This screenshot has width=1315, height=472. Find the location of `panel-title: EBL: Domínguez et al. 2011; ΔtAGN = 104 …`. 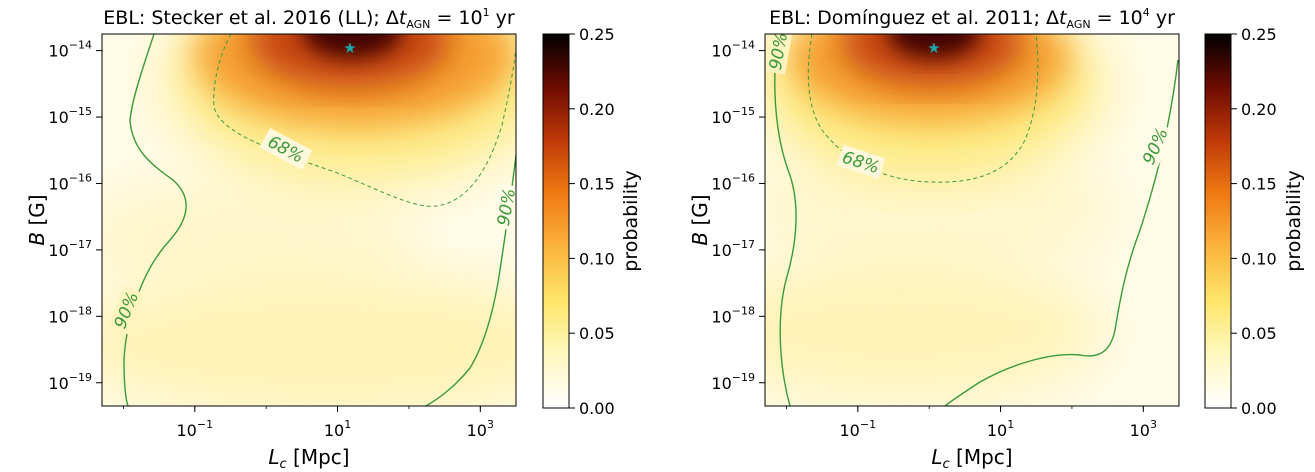

panel-title: EBL: Domínguez et al. 2011; ΔtAGN = 104 … is located at coordinates (972, 18).